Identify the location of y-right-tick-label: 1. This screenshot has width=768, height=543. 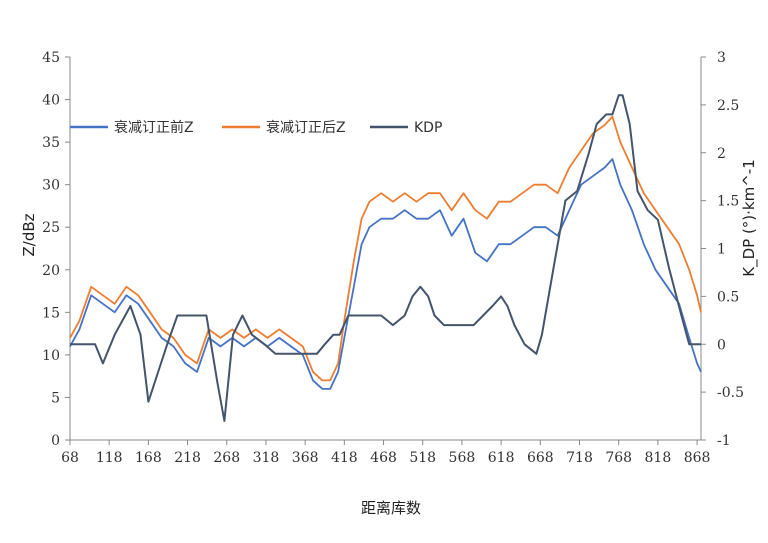
(721, 250).